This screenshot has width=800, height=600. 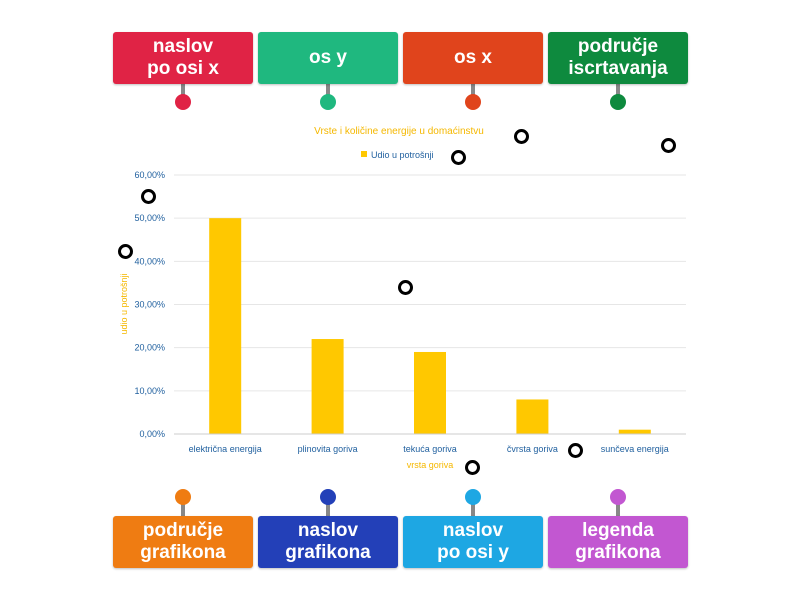 I want to click on bottom-label-4: legenda grafikona, so click(x=618, y=542).